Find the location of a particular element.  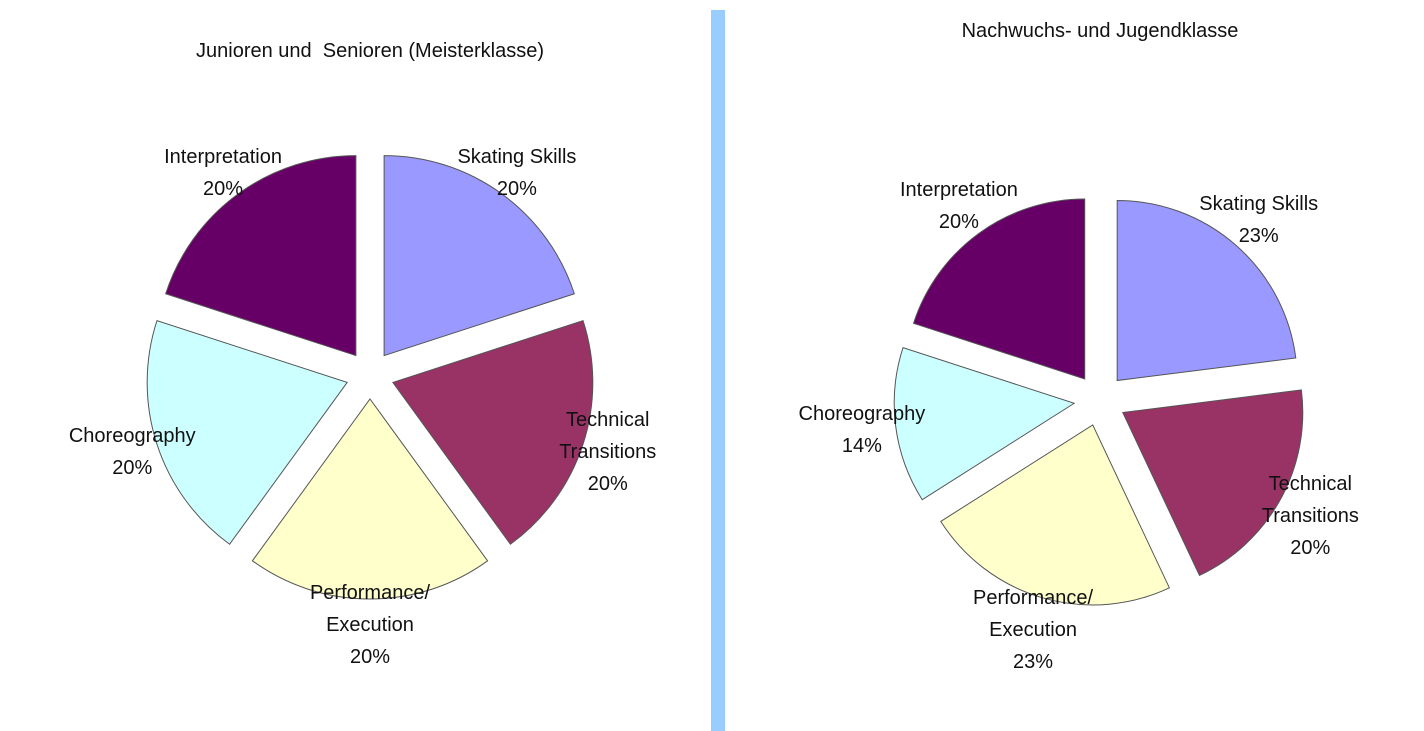

slice-label: Performance/ Execution 20% is located at coordinates (370, 625).